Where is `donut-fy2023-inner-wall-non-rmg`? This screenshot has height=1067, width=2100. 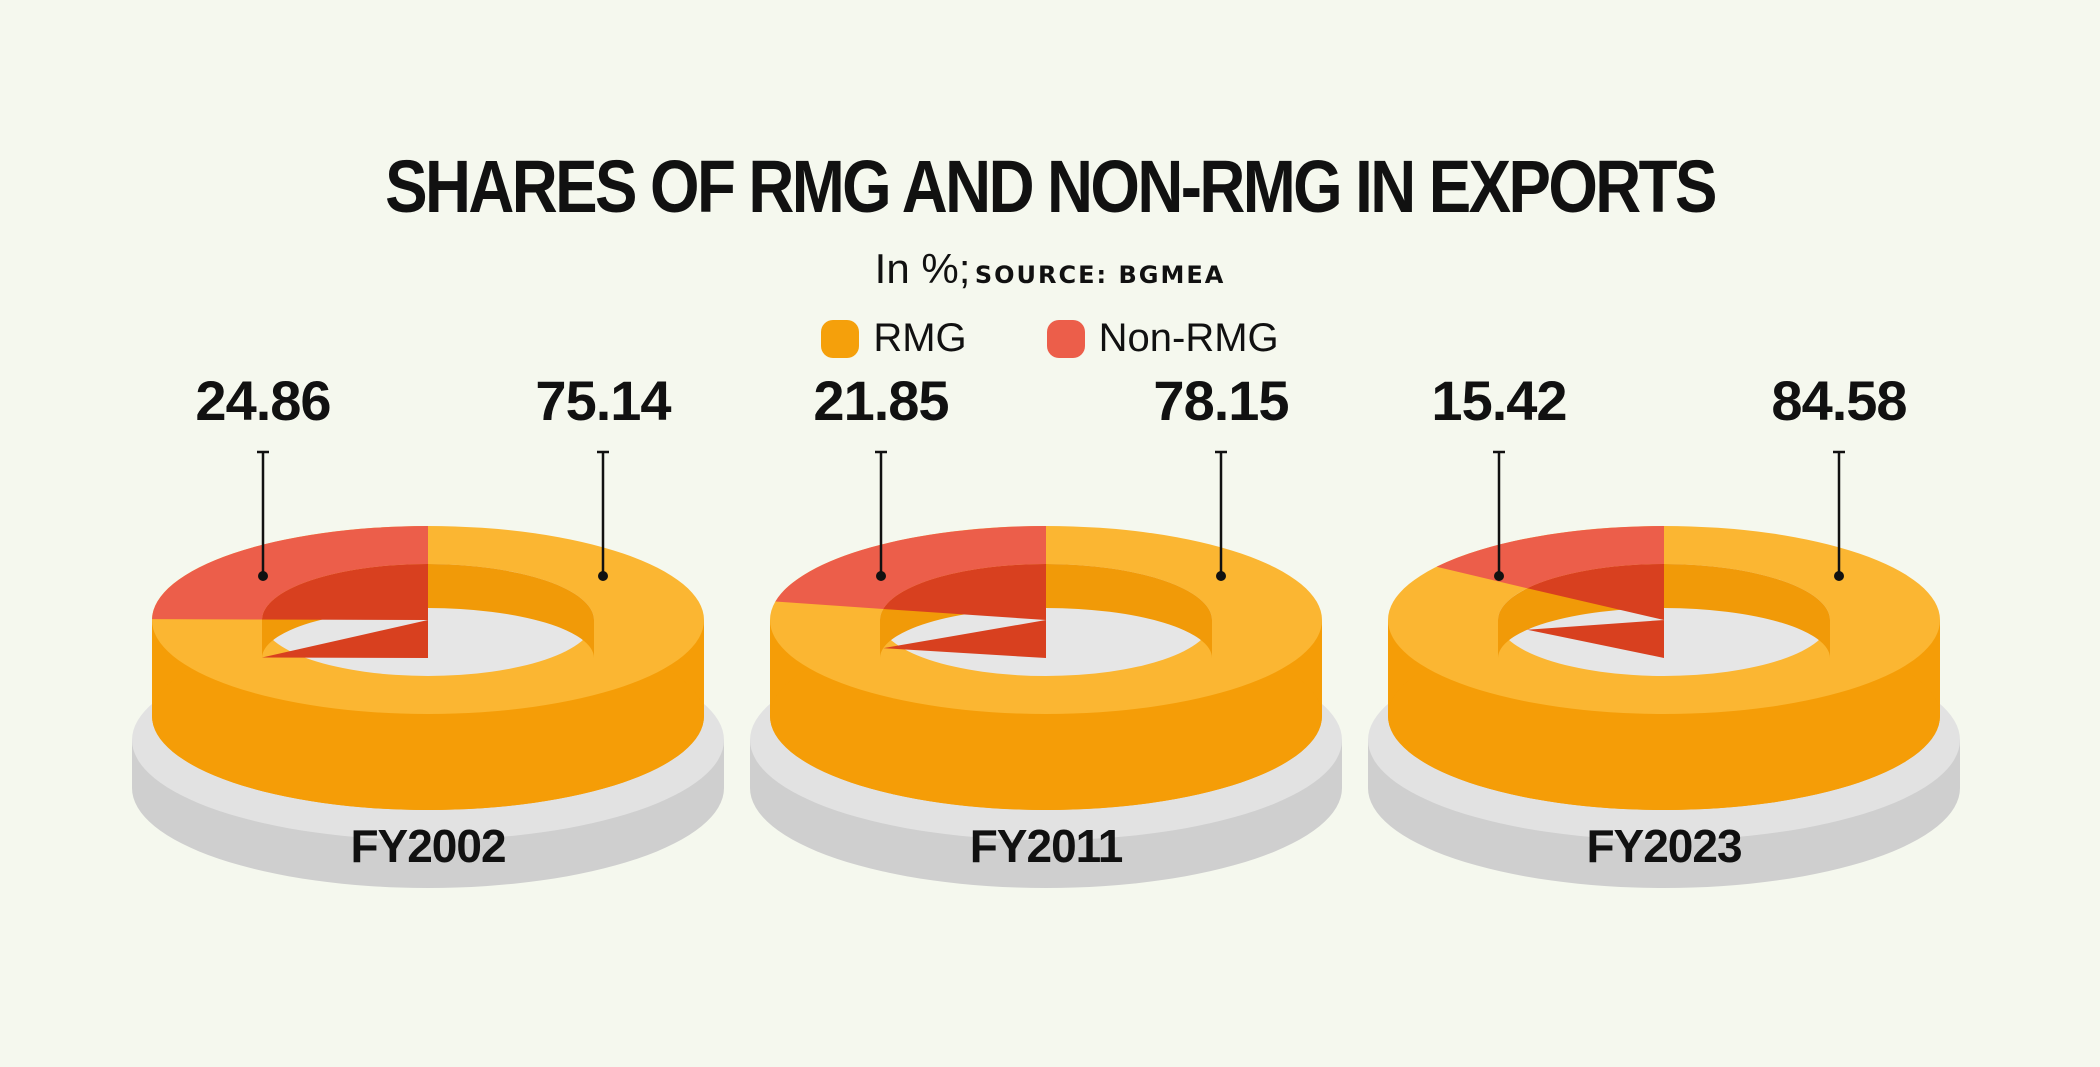
donut-fy2023-inner-wall-non-rmg is located at coordinates (1595, 611).